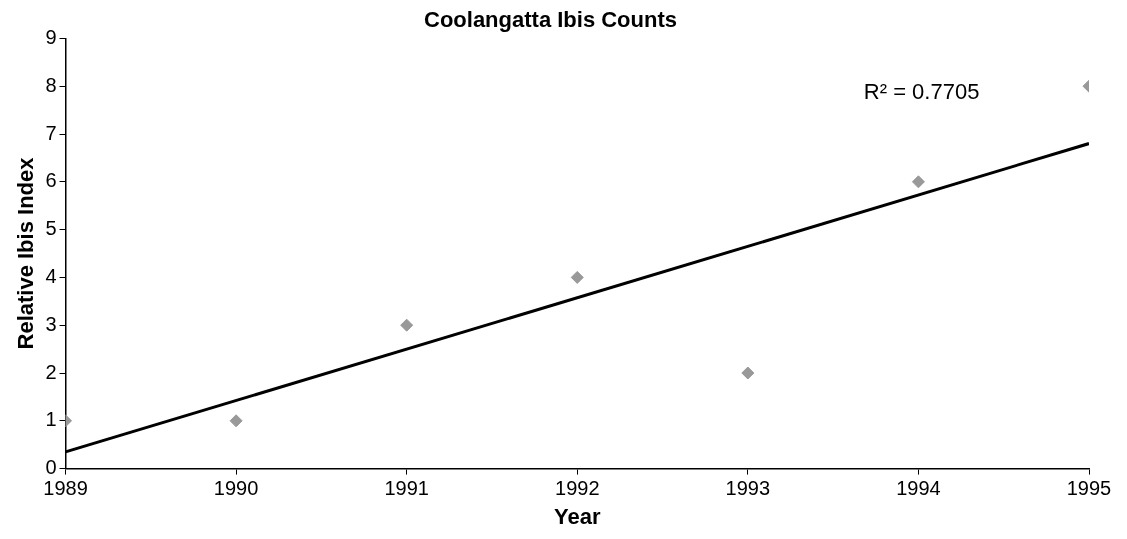  Describe the element at coordinates (51, 419) in the screenshot. I see `y-tick-label: 1` at that location.